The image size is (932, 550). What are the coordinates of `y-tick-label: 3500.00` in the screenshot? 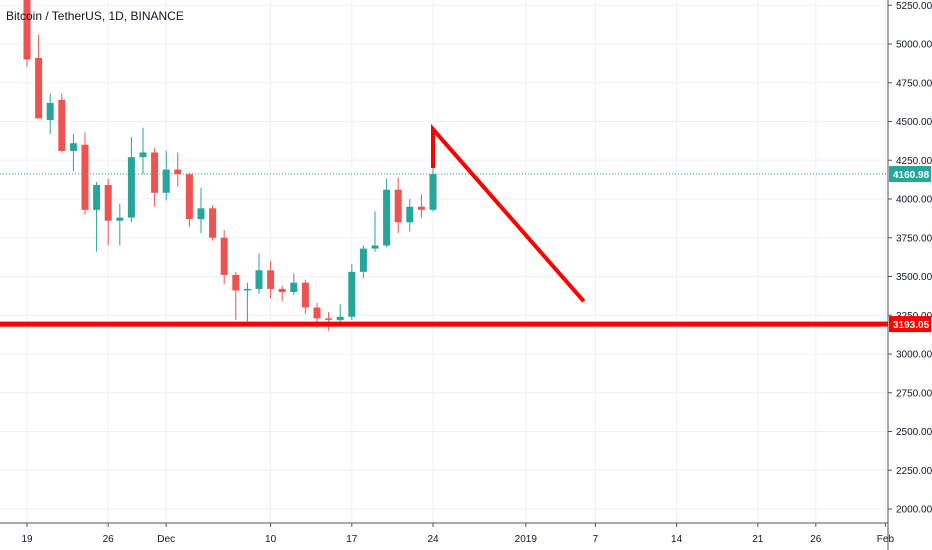 It's located at (914, 277).